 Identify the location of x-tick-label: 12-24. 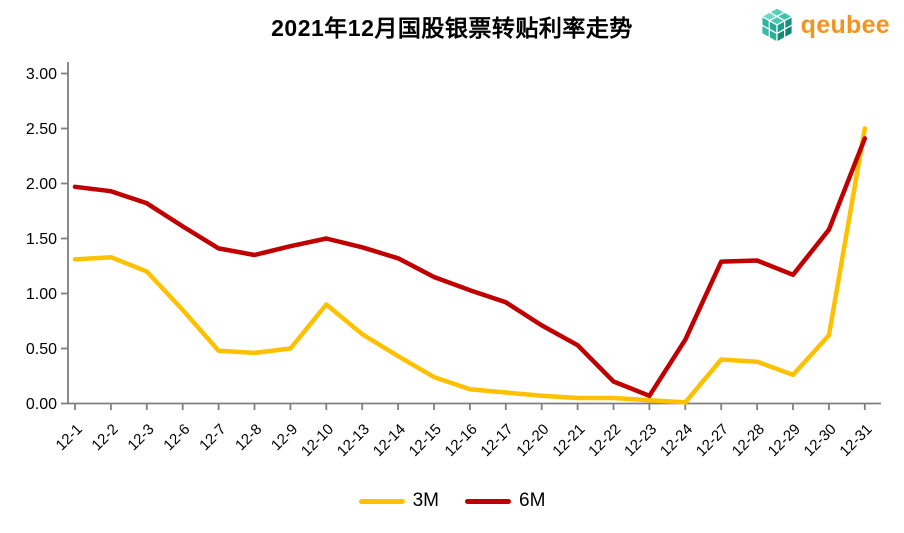
(676, 440).